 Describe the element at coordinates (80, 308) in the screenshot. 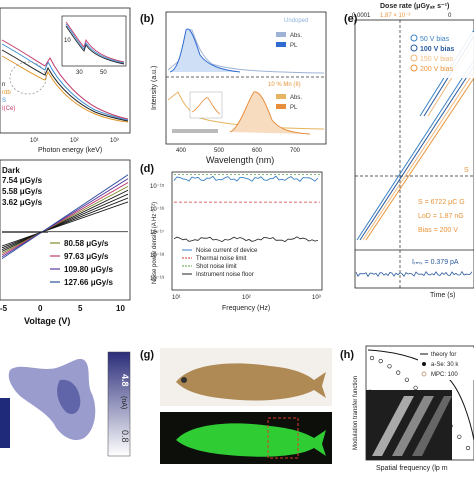

I see `panel-c-xtick-2: 5` at that location.